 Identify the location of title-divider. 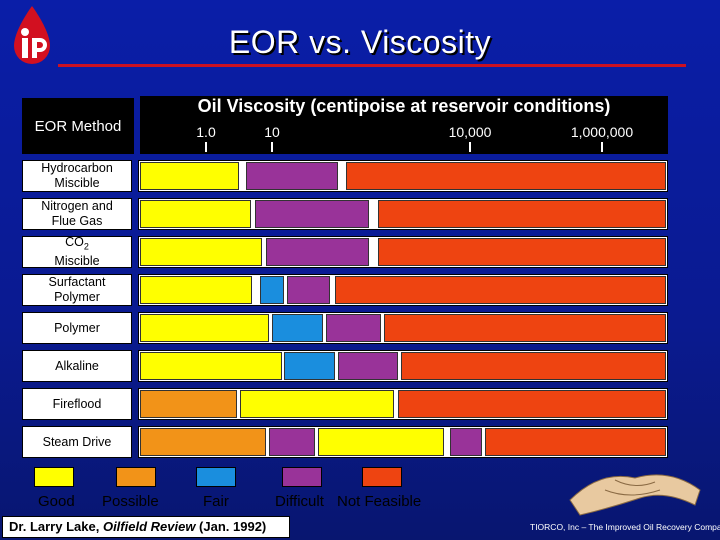
(372, 65).